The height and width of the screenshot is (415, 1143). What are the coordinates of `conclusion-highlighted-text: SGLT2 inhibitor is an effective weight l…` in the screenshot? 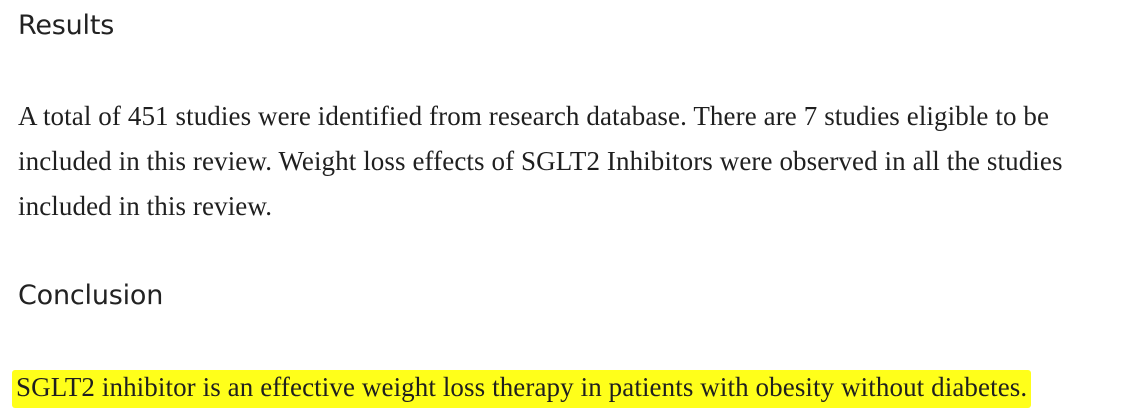 It's located at (522, 389).